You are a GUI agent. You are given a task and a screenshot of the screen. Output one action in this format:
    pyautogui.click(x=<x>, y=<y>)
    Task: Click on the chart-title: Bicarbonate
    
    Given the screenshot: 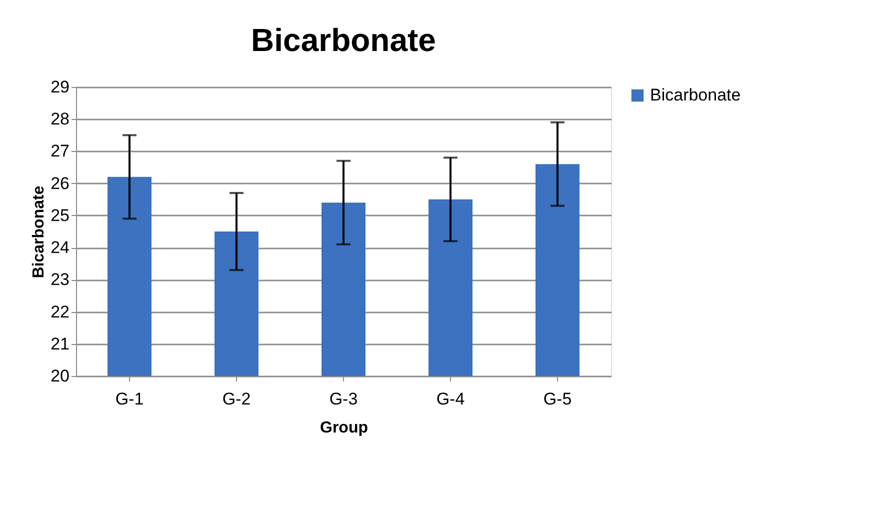 What is the action you would take?
    pyautogui.click(x=343, y=40)
    